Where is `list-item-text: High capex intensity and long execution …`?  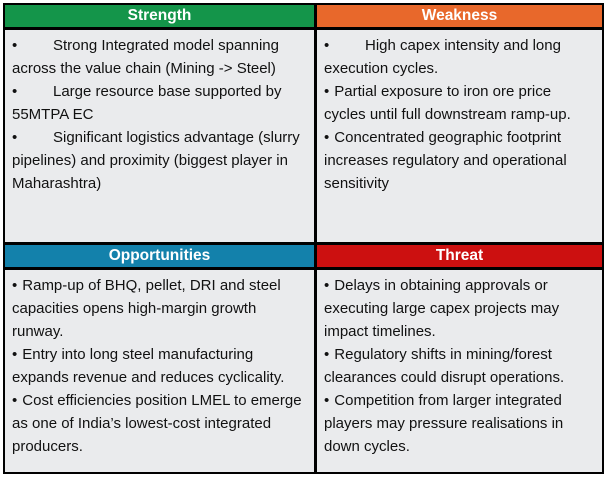
list-item-text: High capex intensity and long execution … is located at coordinates (442, 57).